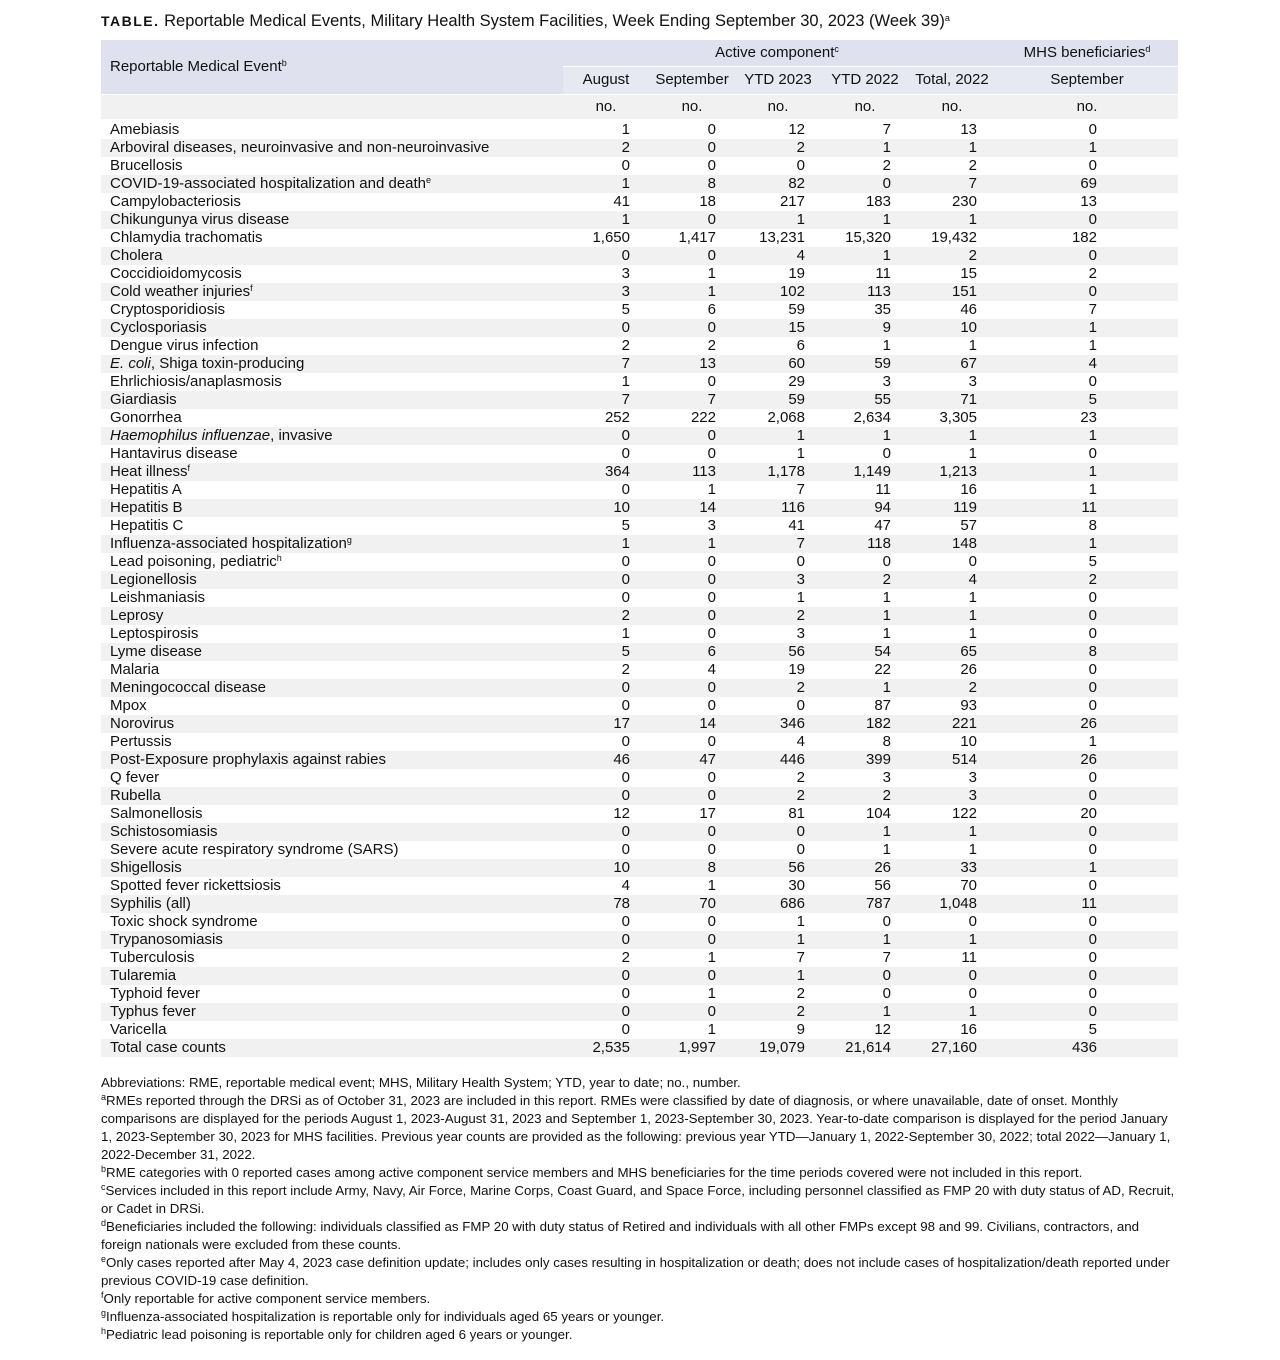 The image size is (1280, 1360). Describe the element at coordinates (865, 79) in the screenshot. I see `column-header: YTD 2022` at that location.